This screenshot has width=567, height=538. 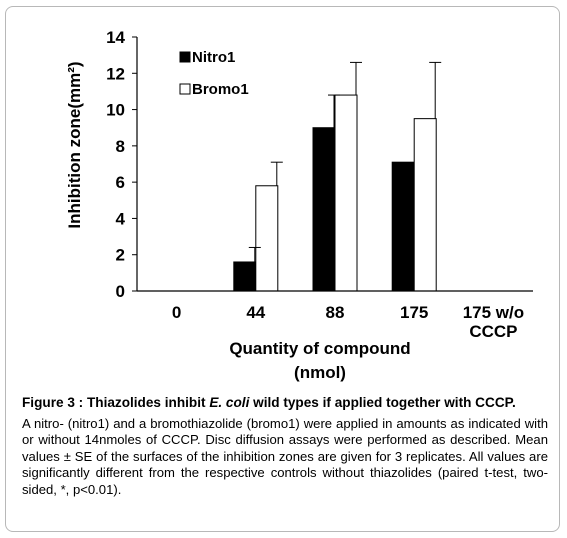 I want to click on x-tick-label: 88, so click(x=335, y=312).